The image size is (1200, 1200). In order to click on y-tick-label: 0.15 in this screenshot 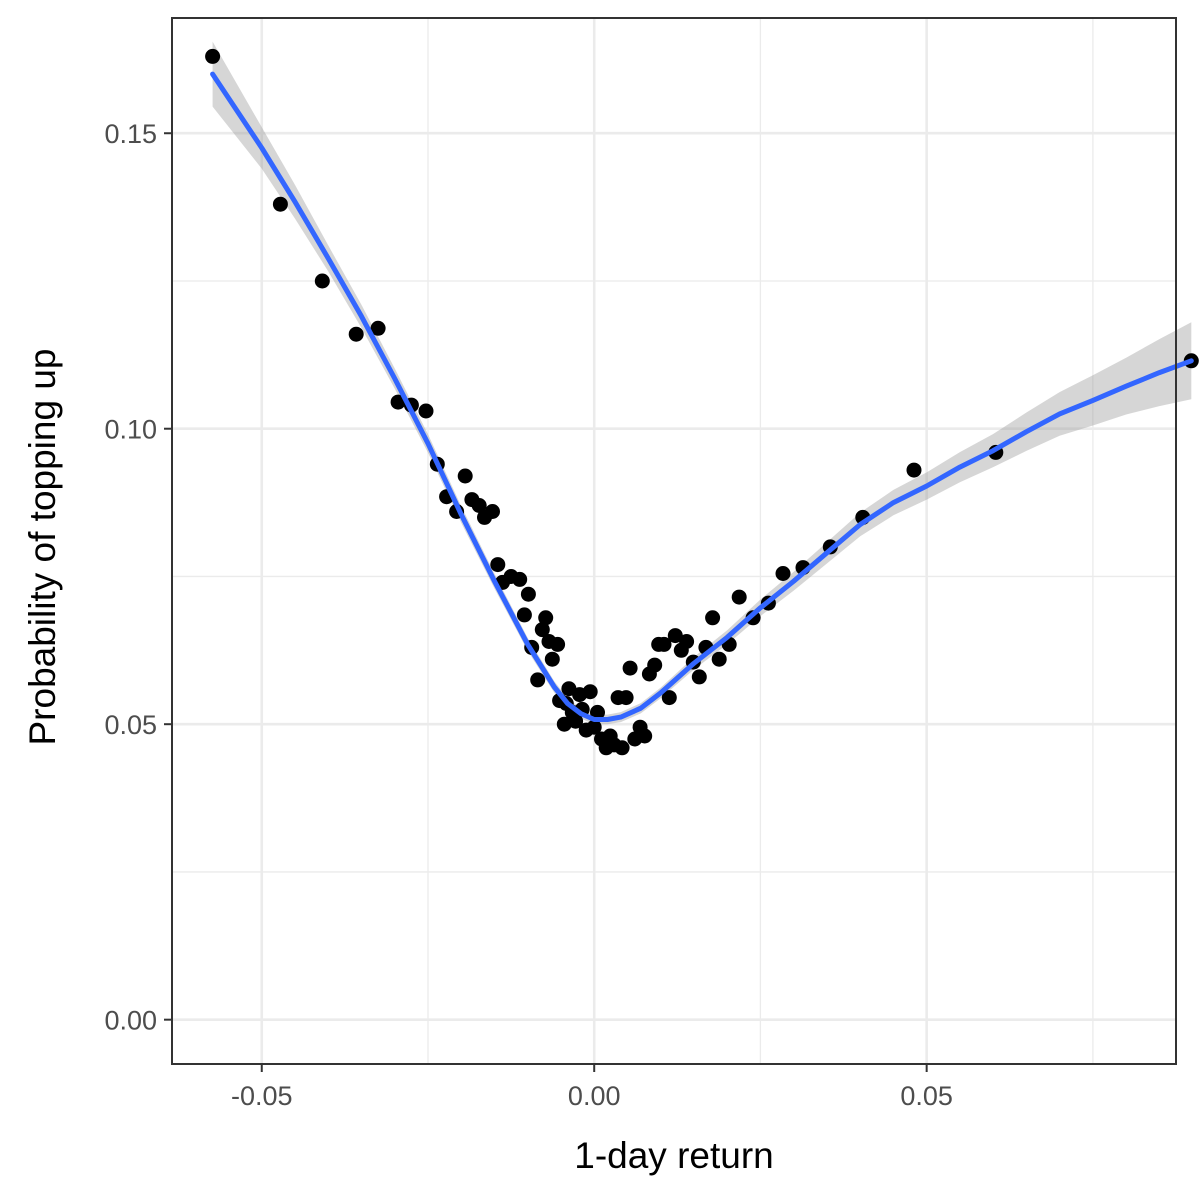, I will do `click(130, 134)`.